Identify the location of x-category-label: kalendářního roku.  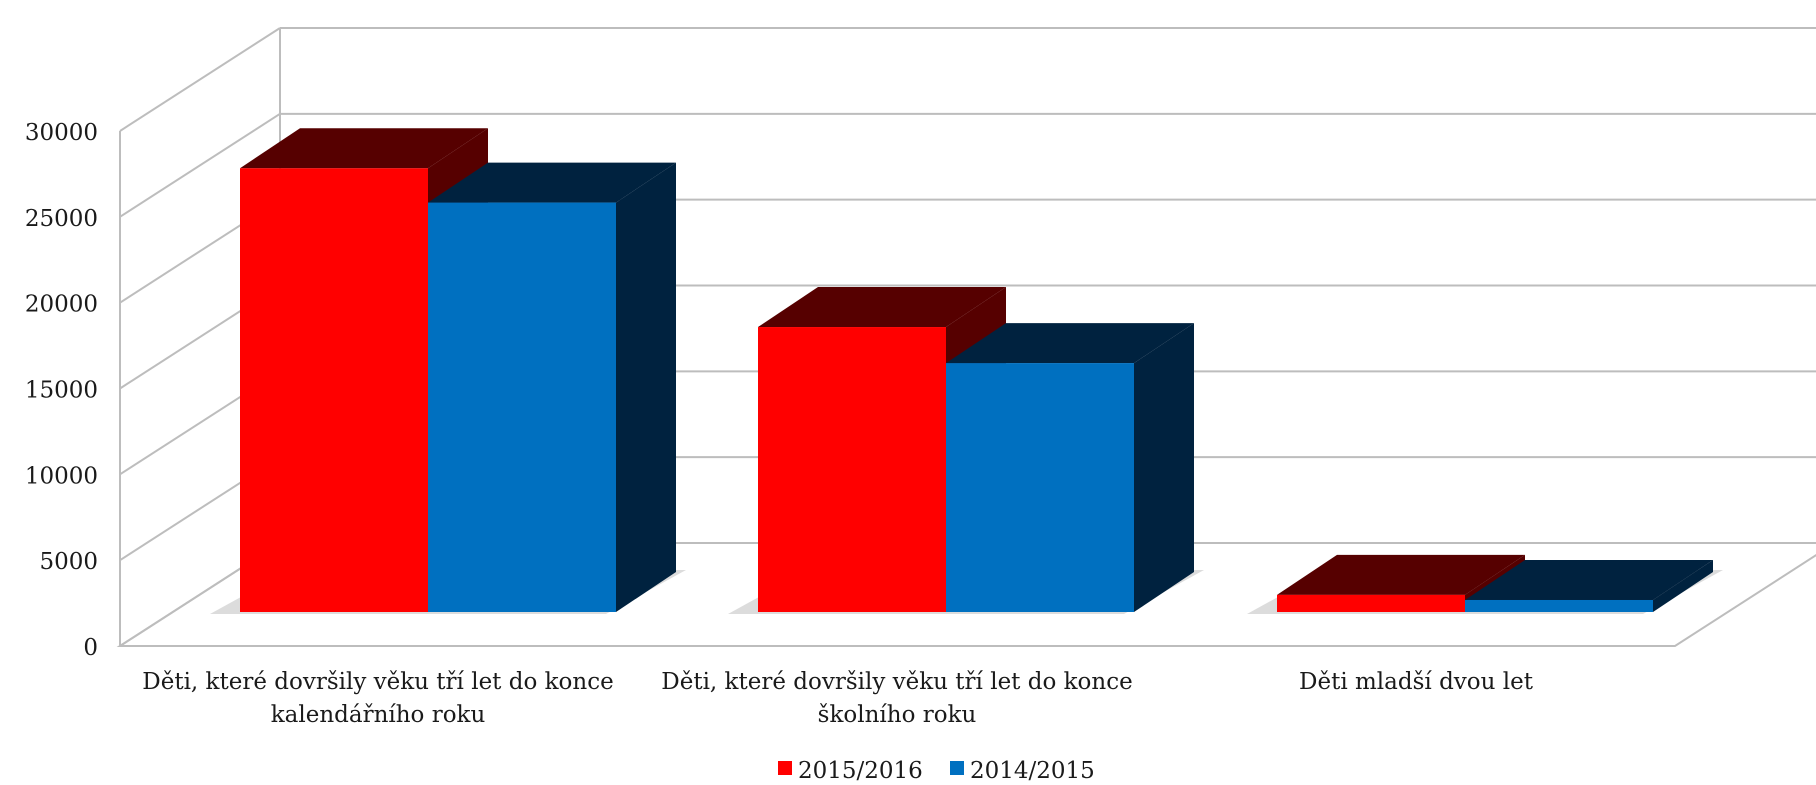
(378, 715).